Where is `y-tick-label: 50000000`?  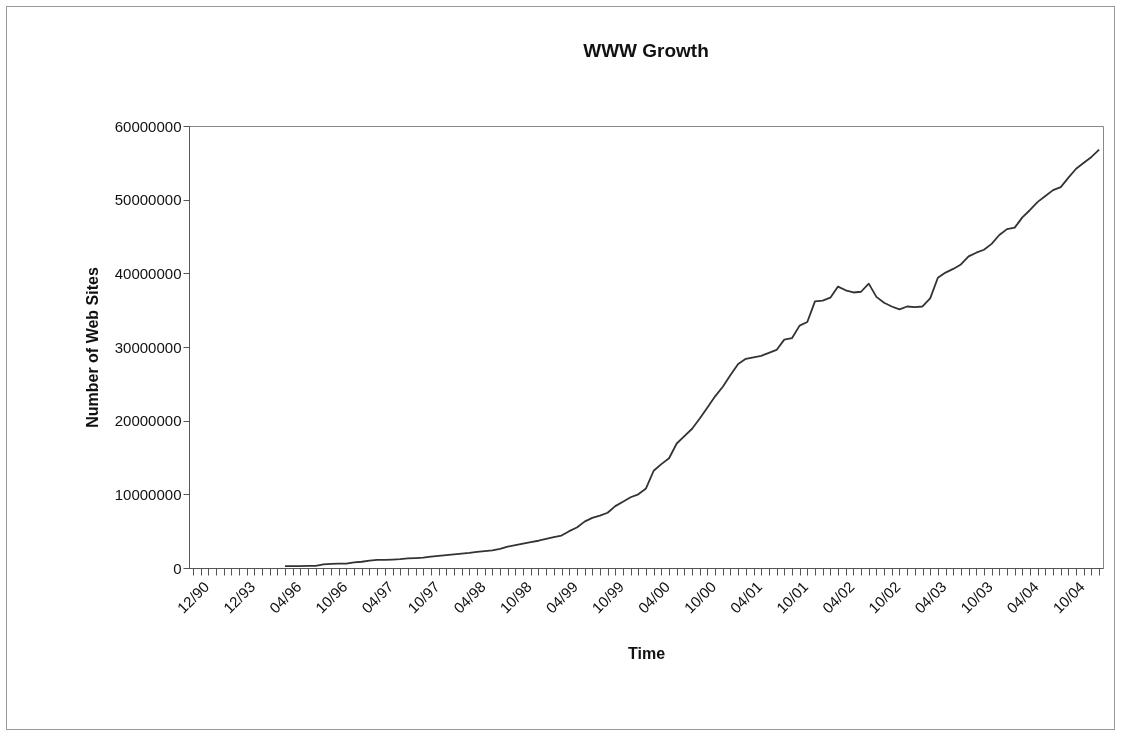
y-tick-label: 50000000 is located at coordinates (148, 200).